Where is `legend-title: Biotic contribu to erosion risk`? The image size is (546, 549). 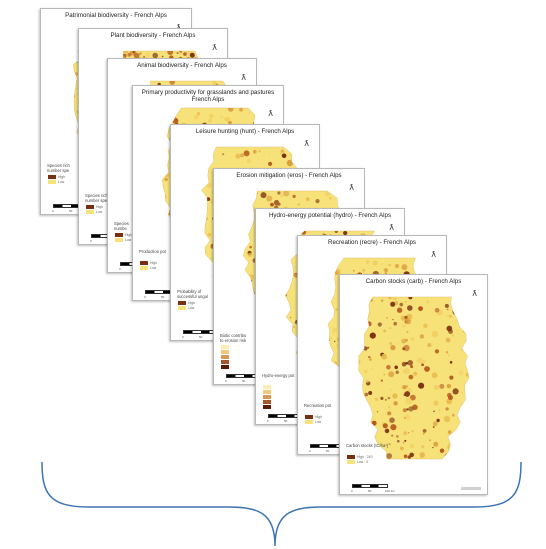 legend-title: Biotic contribu to erosion risk is located at coordinates (233, 338).